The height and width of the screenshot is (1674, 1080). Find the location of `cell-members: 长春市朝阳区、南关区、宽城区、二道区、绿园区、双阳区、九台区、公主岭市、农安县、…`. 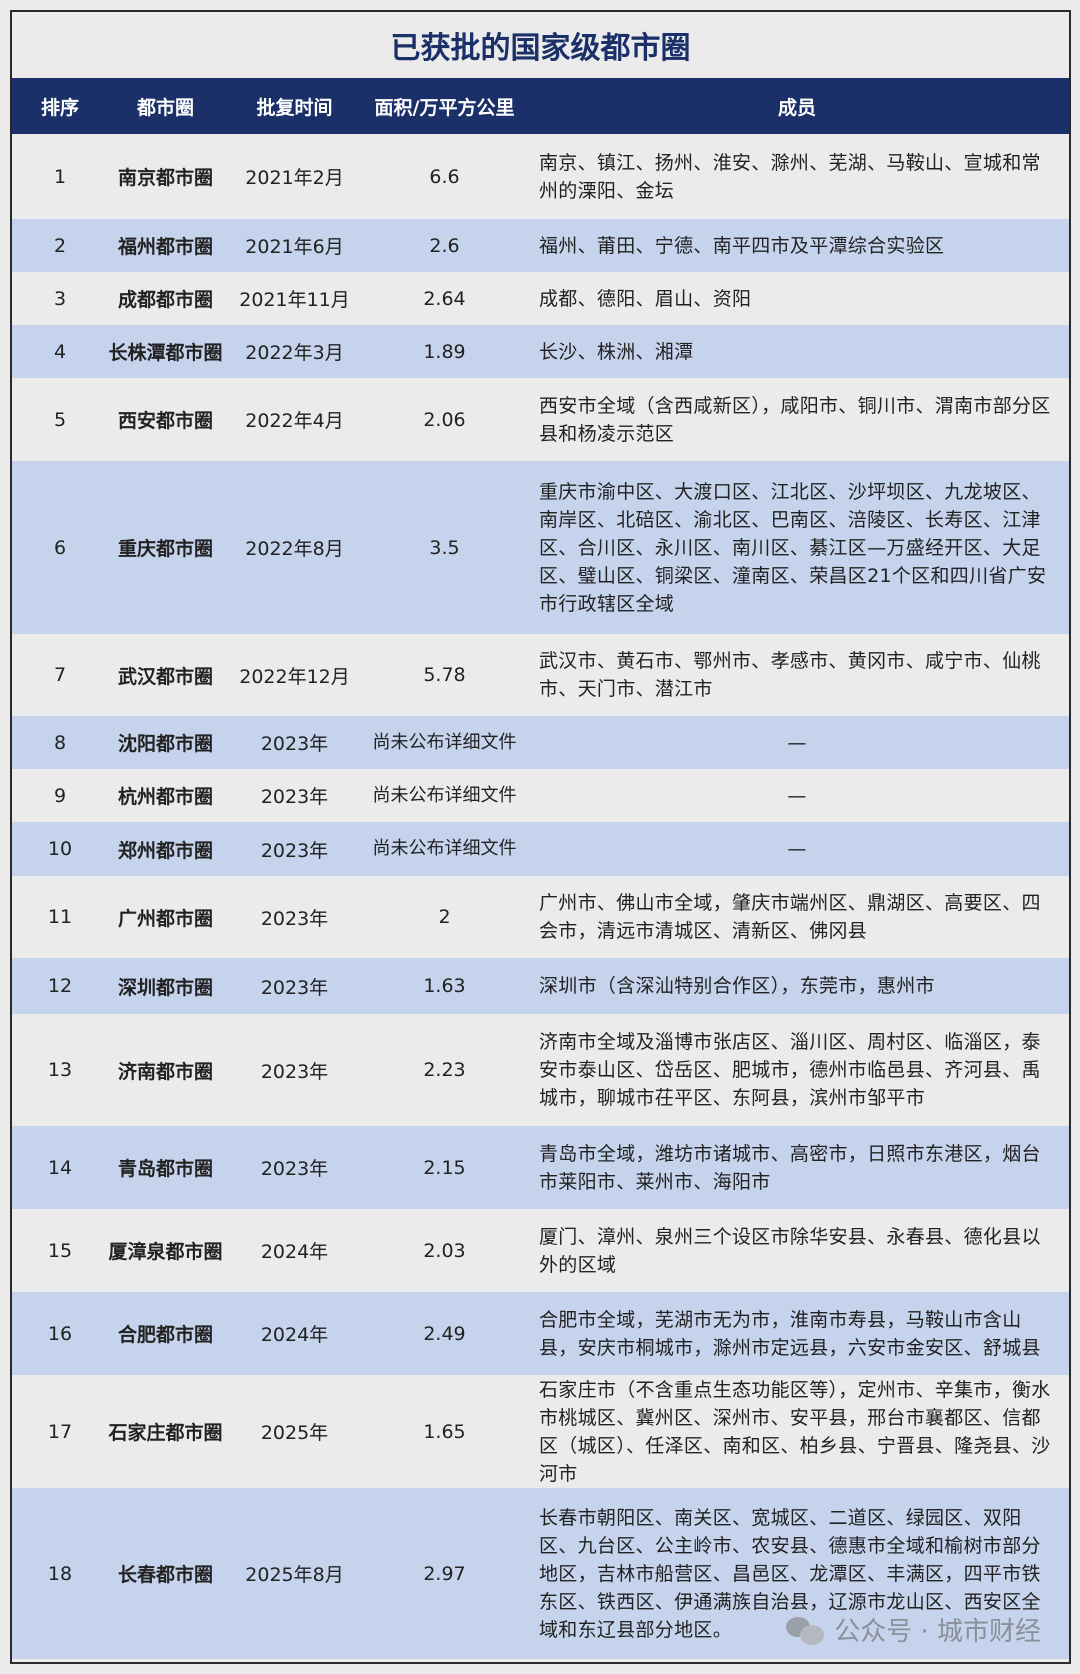

cell-members: 长春市朝阳区、南关区、宽城区、二道区、绿园区、双阳区、九台区、公主岭市、农安县、… is located at coordinates (790, 1573).